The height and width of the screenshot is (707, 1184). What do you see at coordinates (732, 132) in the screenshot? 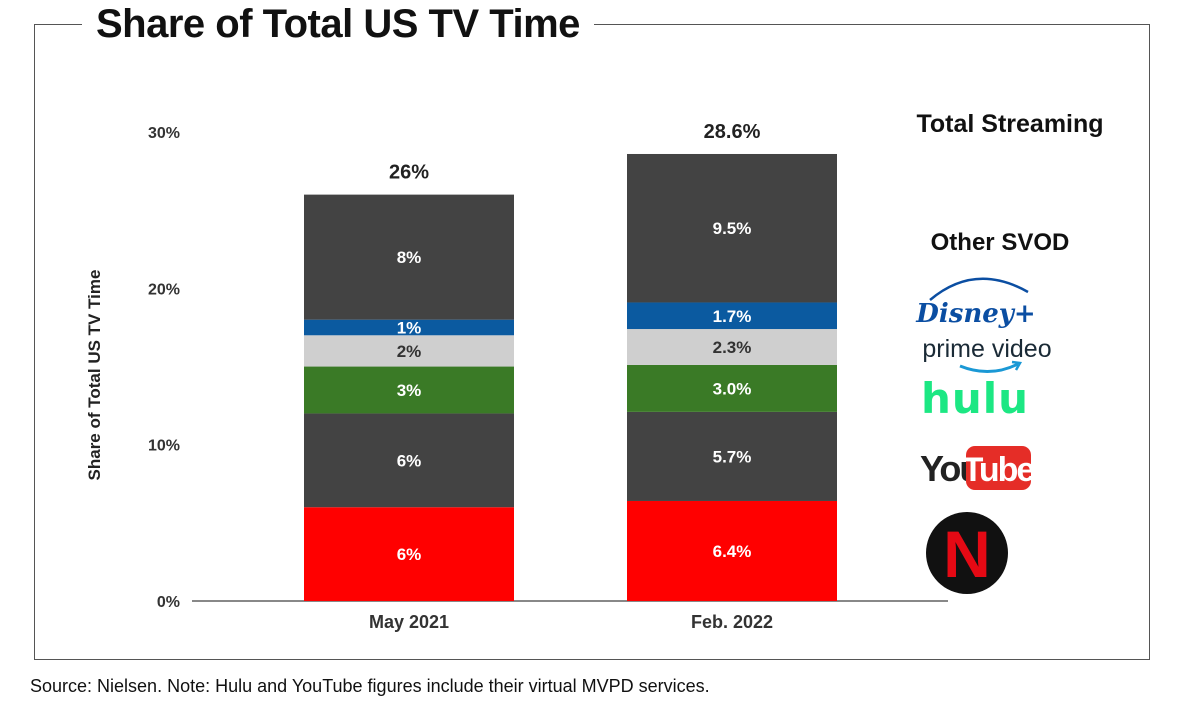
I see `bar-total-label: 28.6%` at bounding box center [732, 132].